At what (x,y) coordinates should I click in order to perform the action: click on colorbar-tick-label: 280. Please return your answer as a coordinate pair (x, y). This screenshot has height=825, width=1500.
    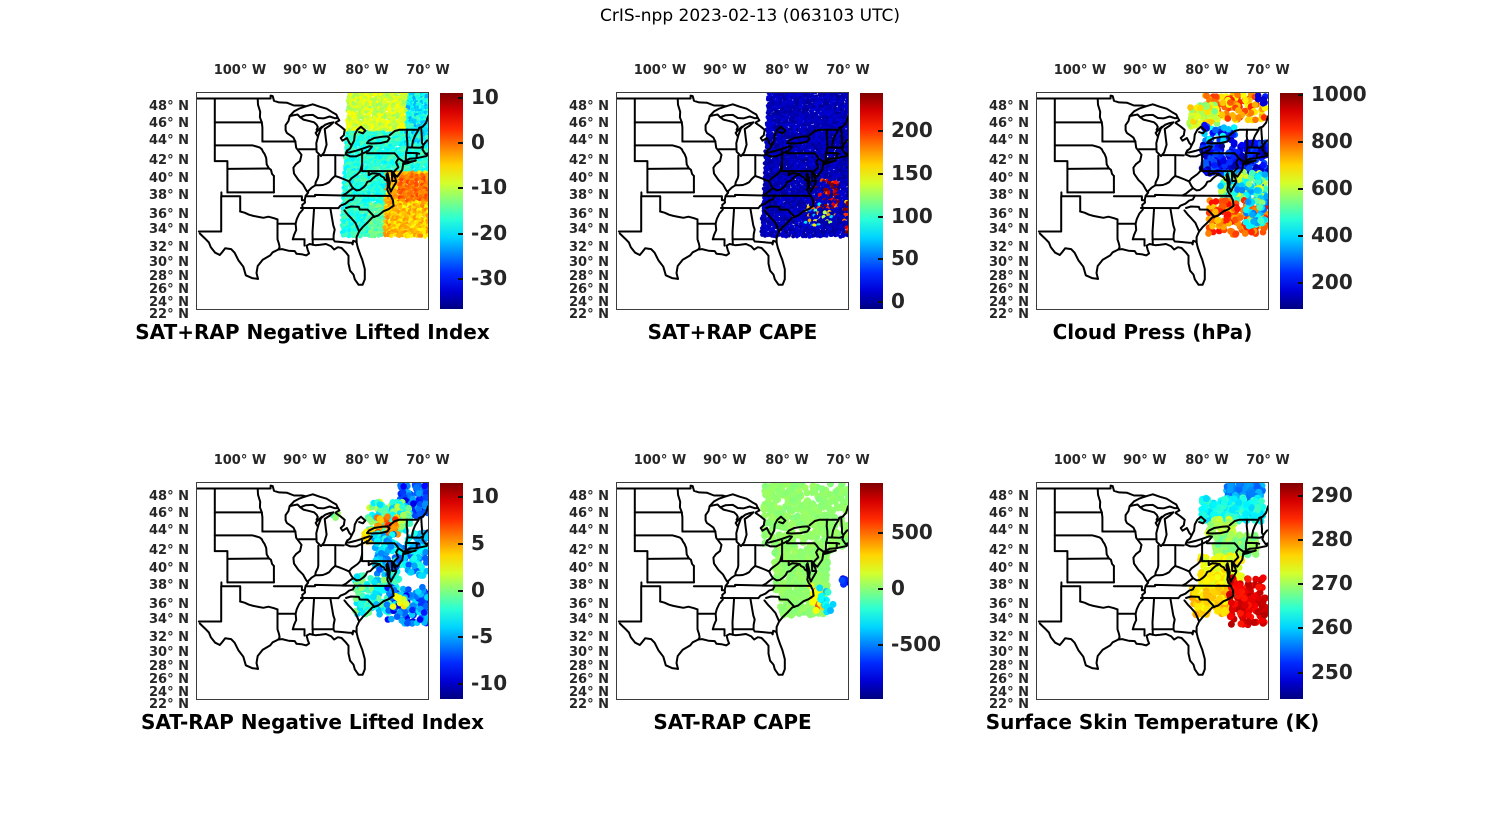
    Looking at the image, I should click on (1332, 539).